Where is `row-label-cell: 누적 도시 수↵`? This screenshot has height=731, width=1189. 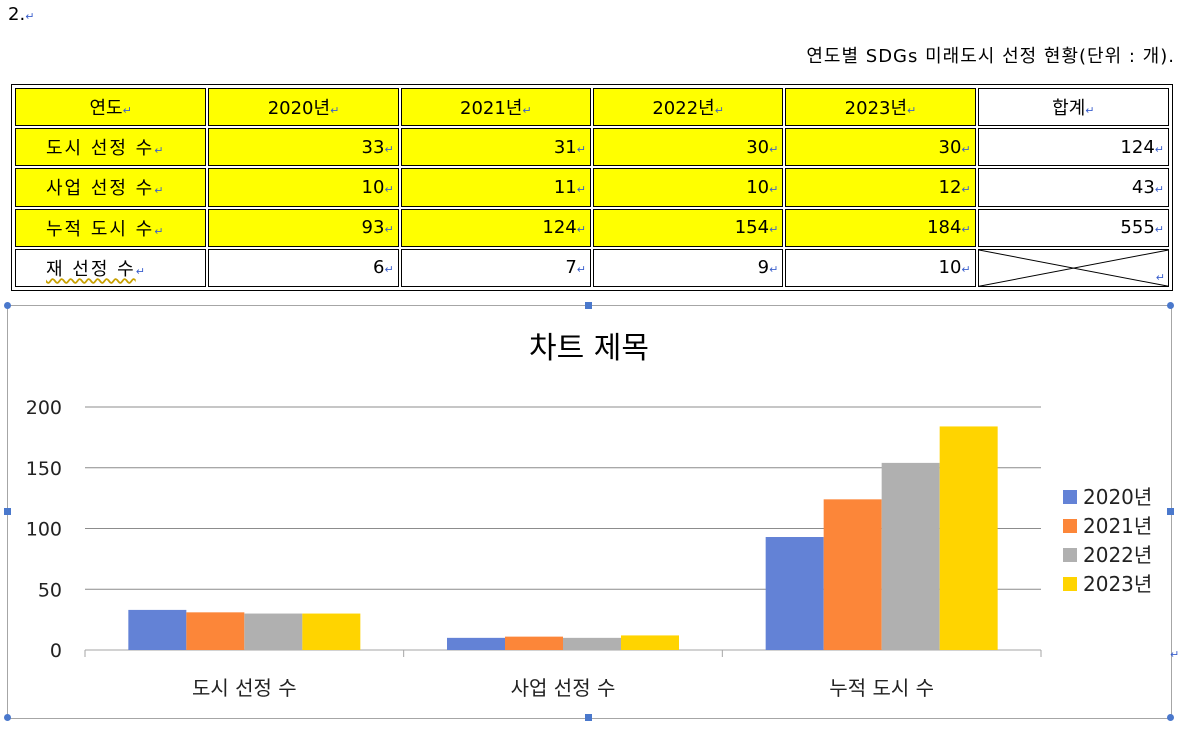
row-label-cell: 누적 도시 수↵ is located at coordinates (111, 227).